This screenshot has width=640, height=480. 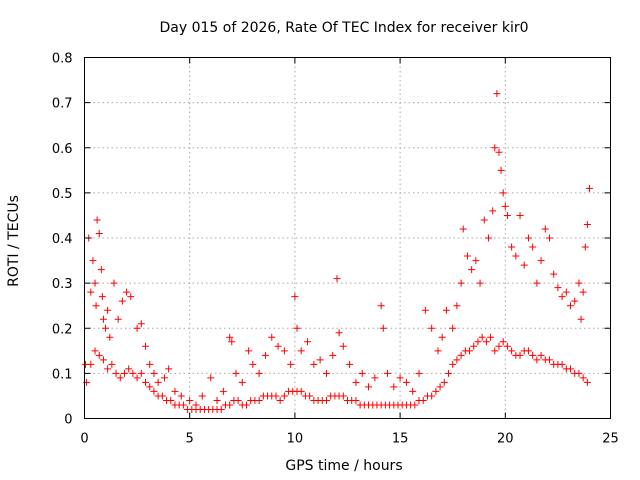 I want to click on x-tick-label: 0, so click(x=84, y=439).